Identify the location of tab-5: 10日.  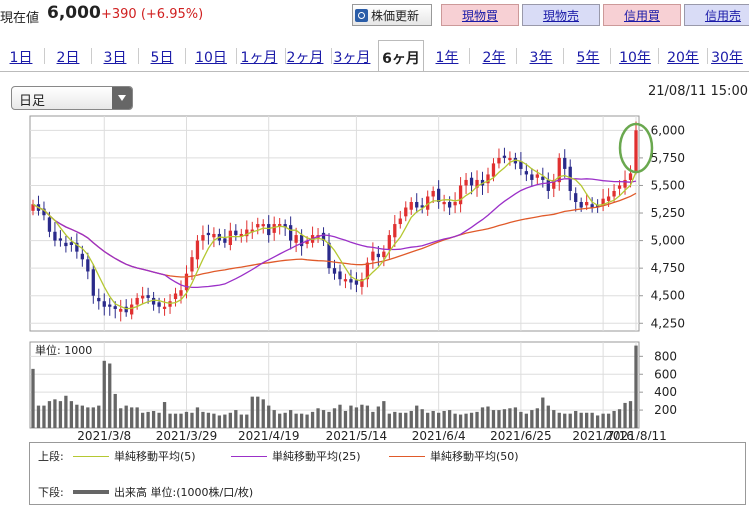
(211, 58).